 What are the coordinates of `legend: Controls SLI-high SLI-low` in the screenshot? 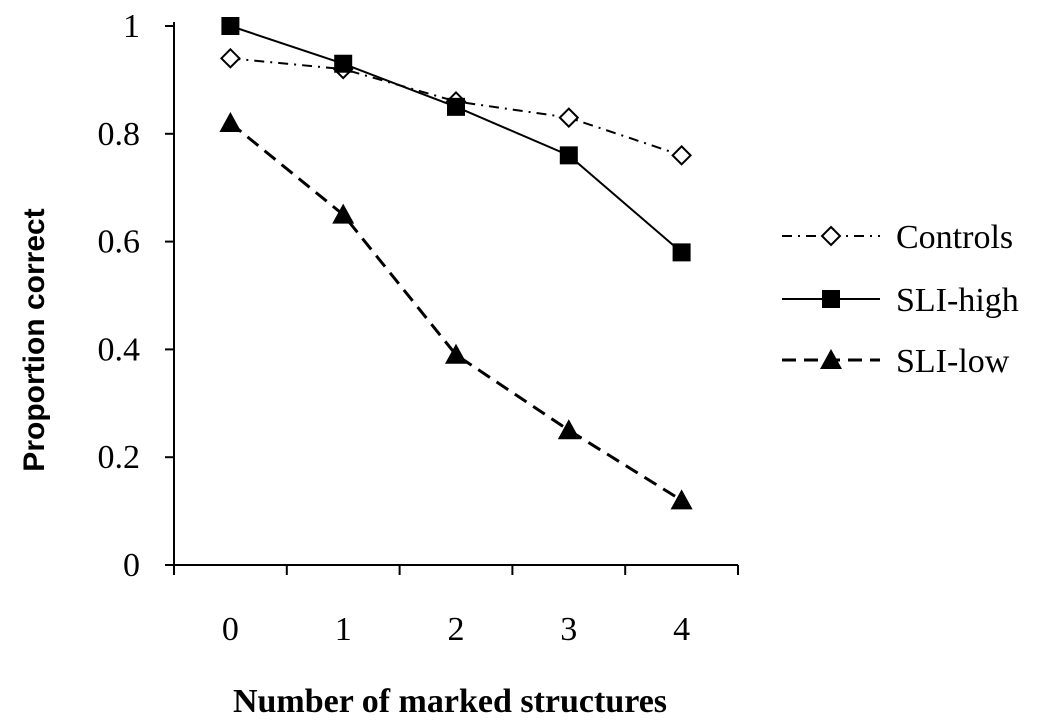 It's located at (900, 299).